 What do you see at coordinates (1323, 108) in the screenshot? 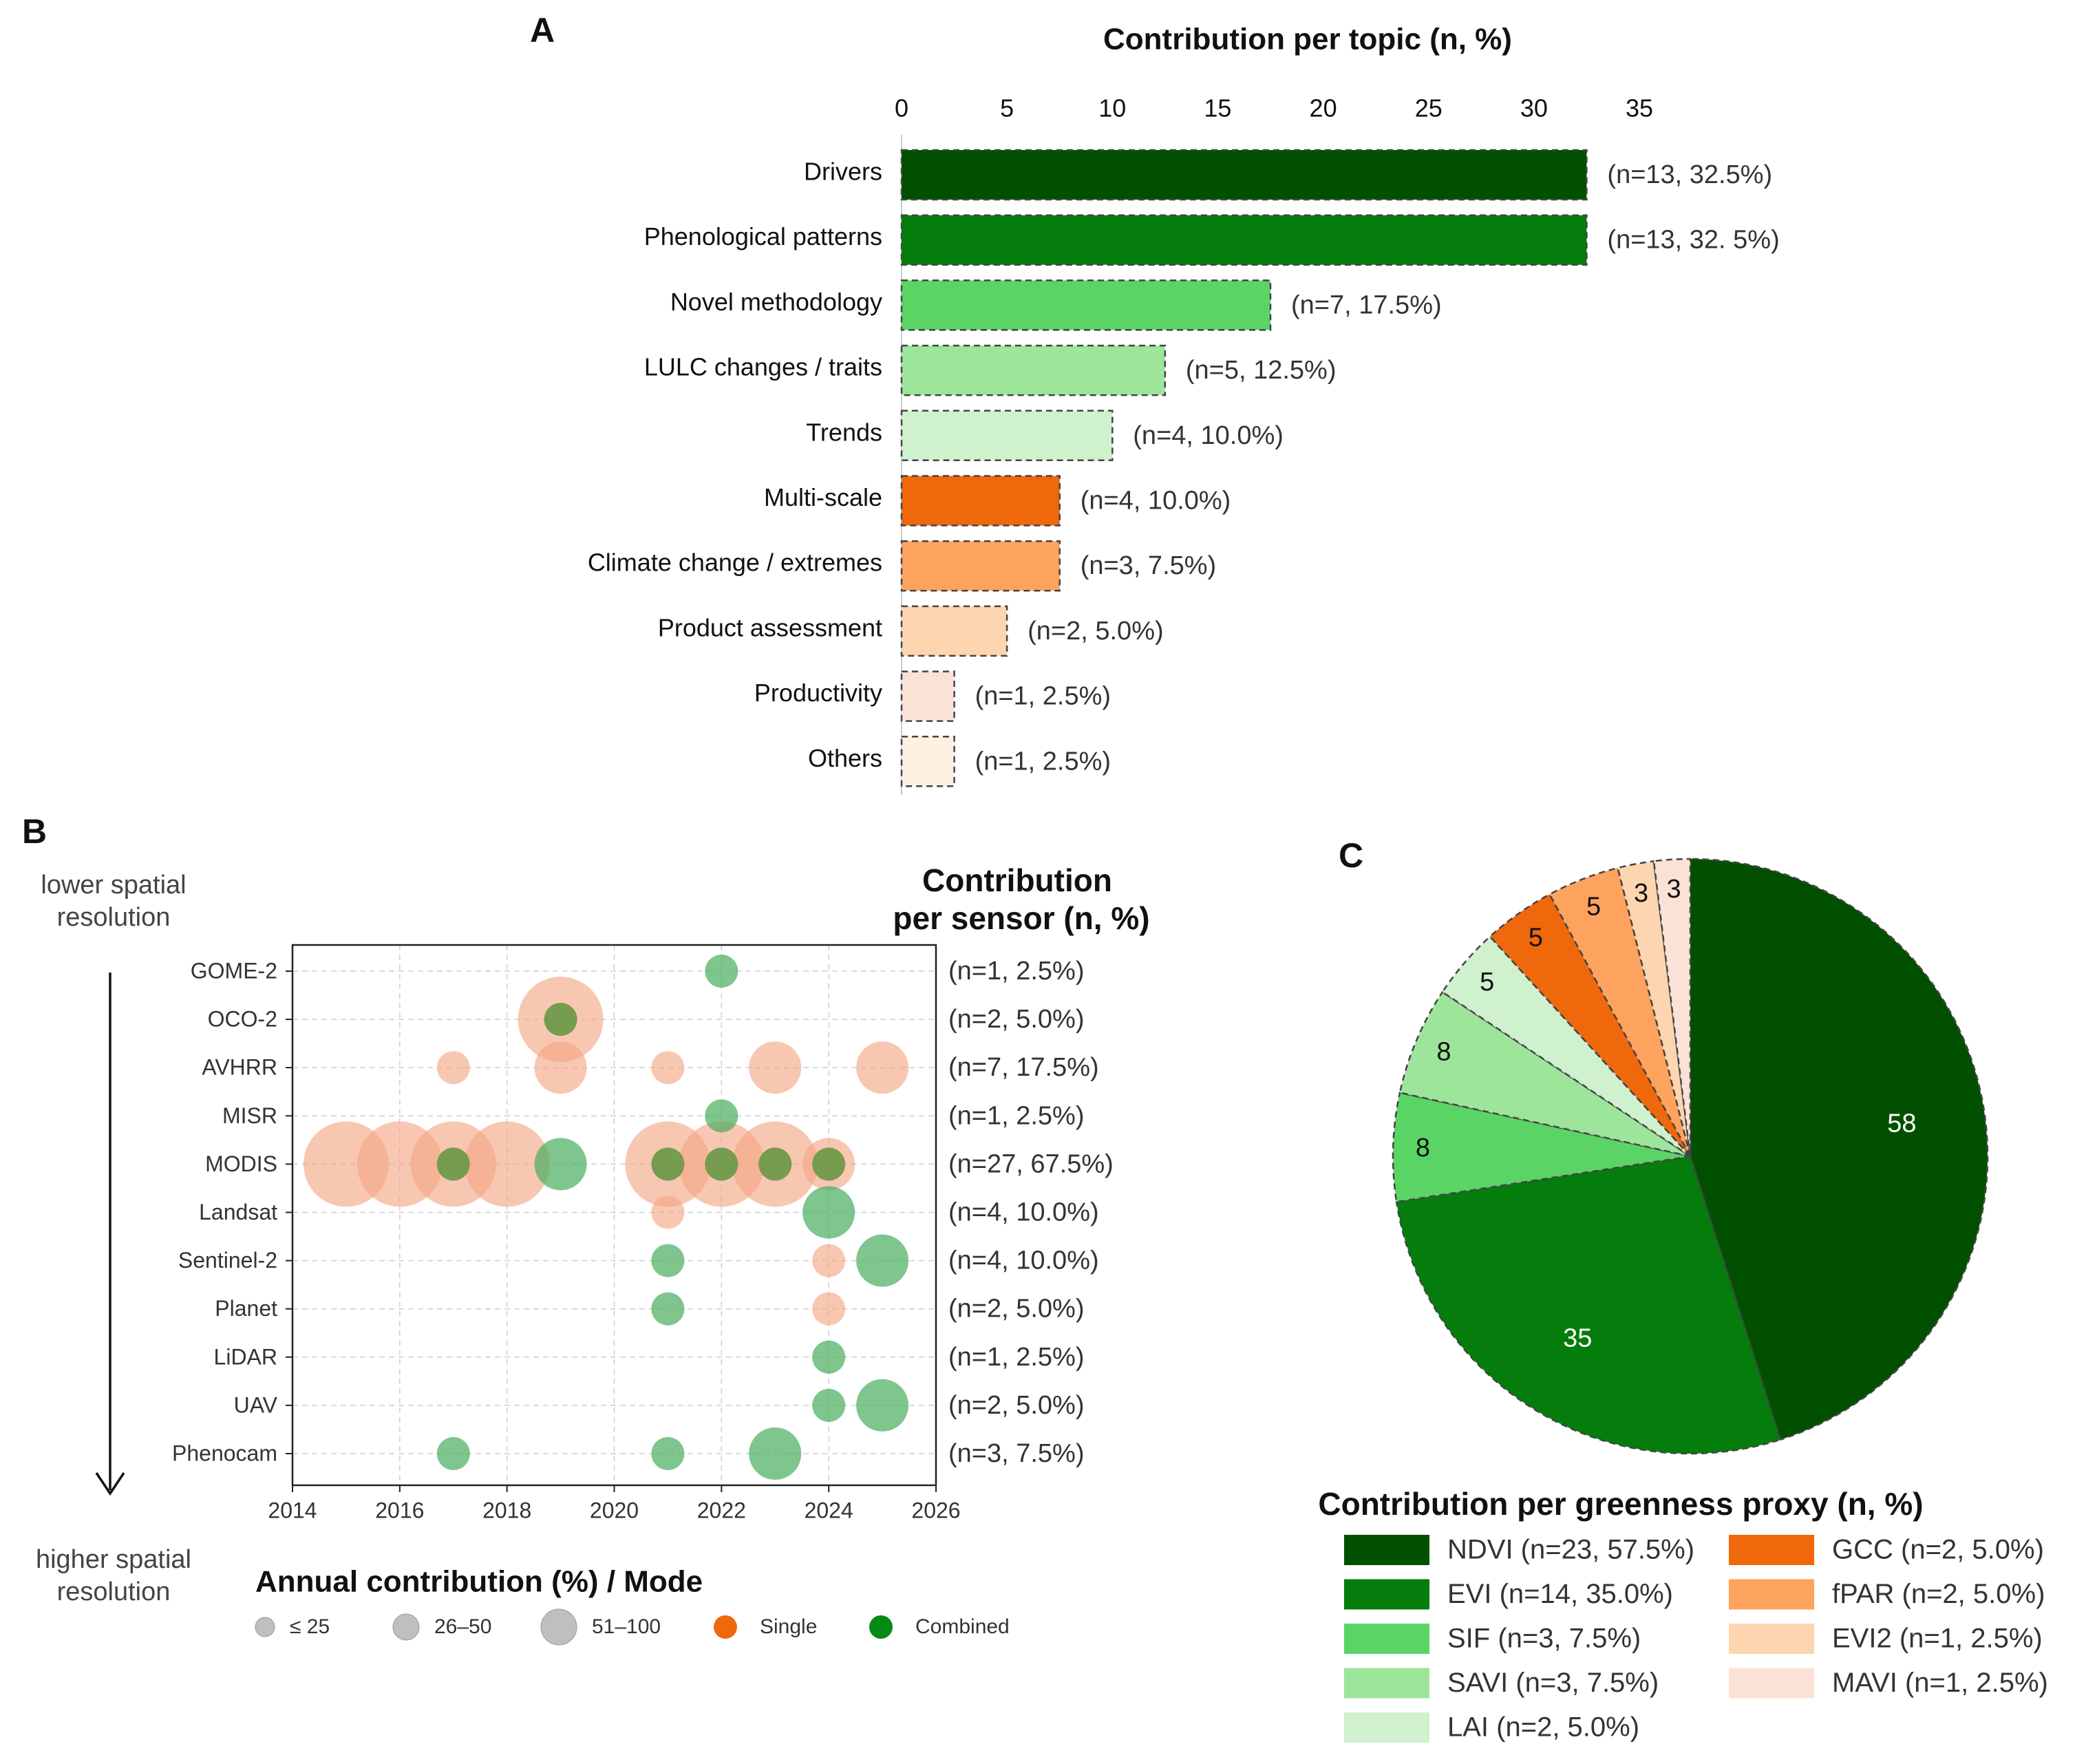
I see `chart-a-x-tick-label: 20` at bounding box center [1323, 108].